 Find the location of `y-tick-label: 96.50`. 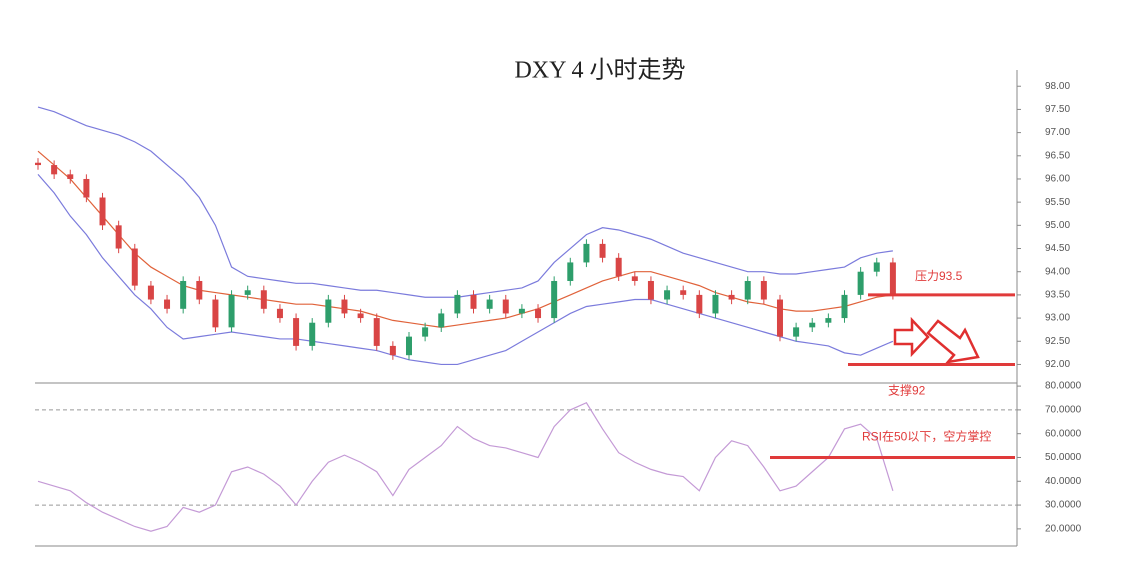

y-tick-label: 96.50 is located at coordinates (1057, 155).